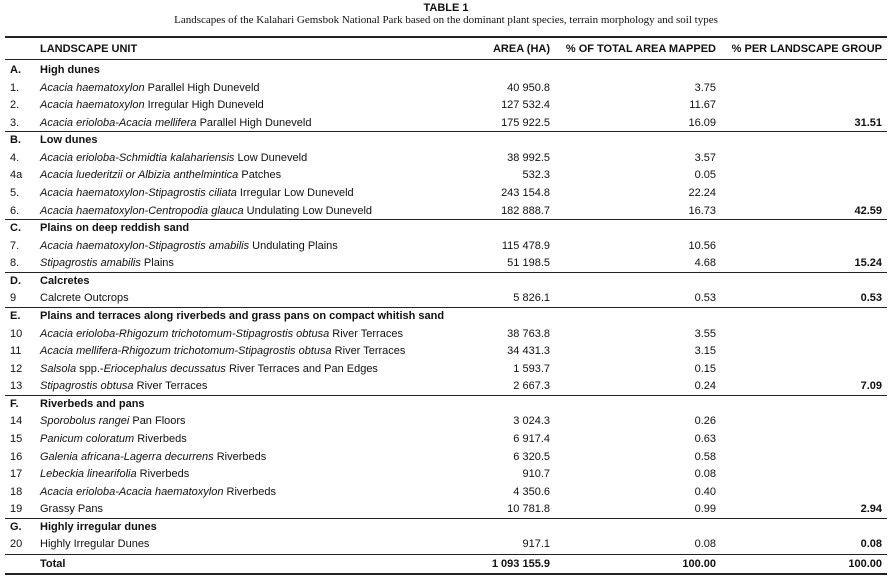 Image resolution: width=892 pixels, height=583 pixels. I want to click on group-pct-cell: 2.94, so click(871, 509).